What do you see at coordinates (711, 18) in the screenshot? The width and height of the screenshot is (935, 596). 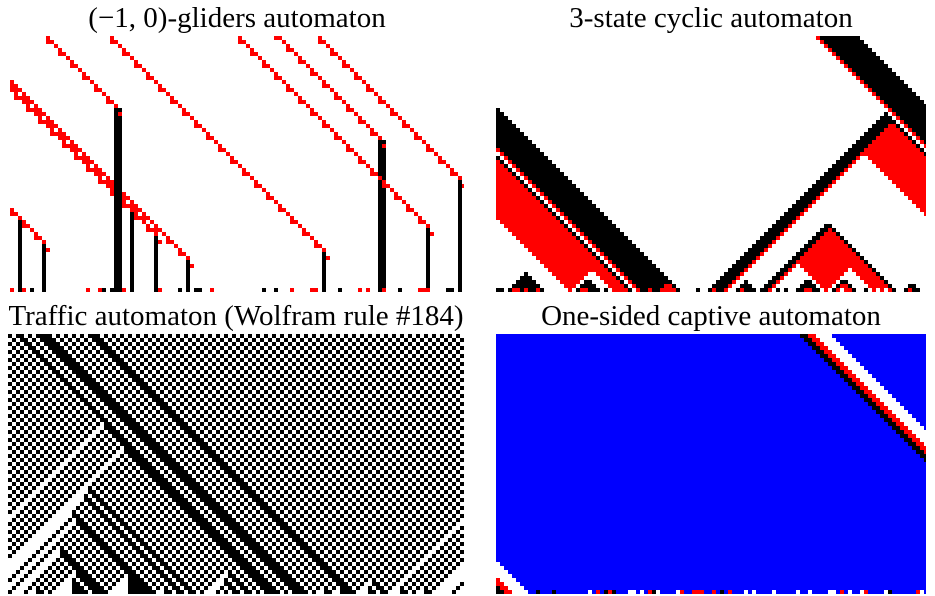 I see `panel-title-cyclic: 3-state cyclic automaton` at bounding box center [711, 18].